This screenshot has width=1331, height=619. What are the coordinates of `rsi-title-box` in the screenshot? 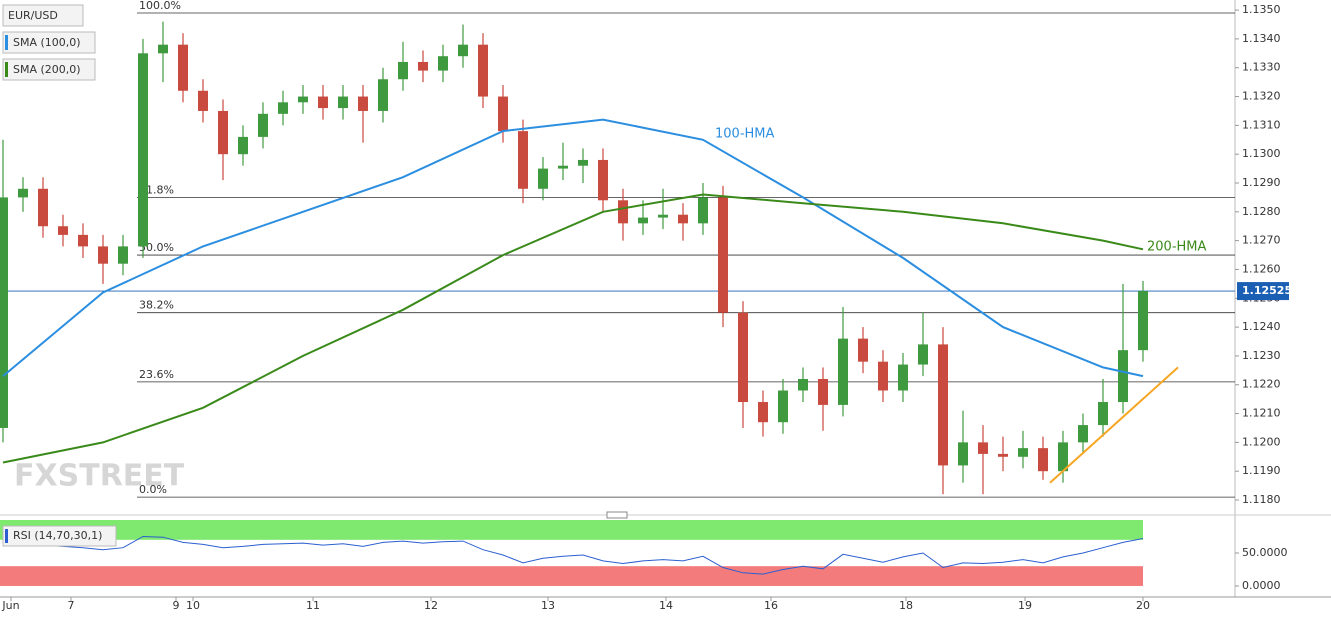 It's located at (59, 536).